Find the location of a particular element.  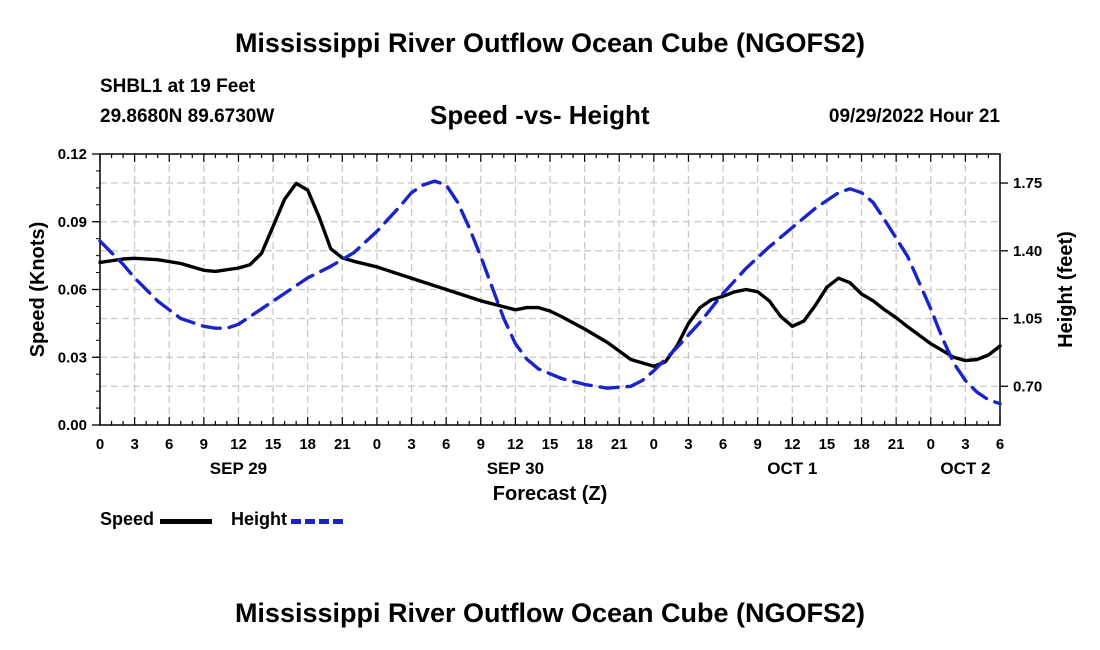

chart-subtitle: Speed -vs- Height is located at coordinates (540, 115).